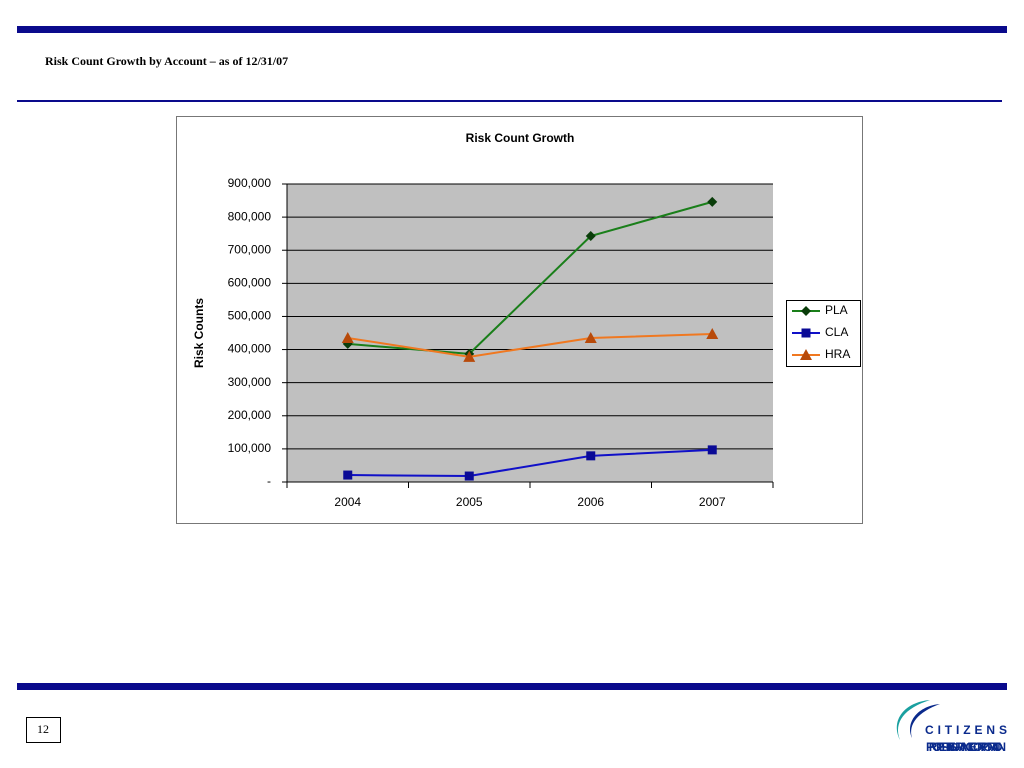  I want to click on legend-label: PLA, so click(836, 310).